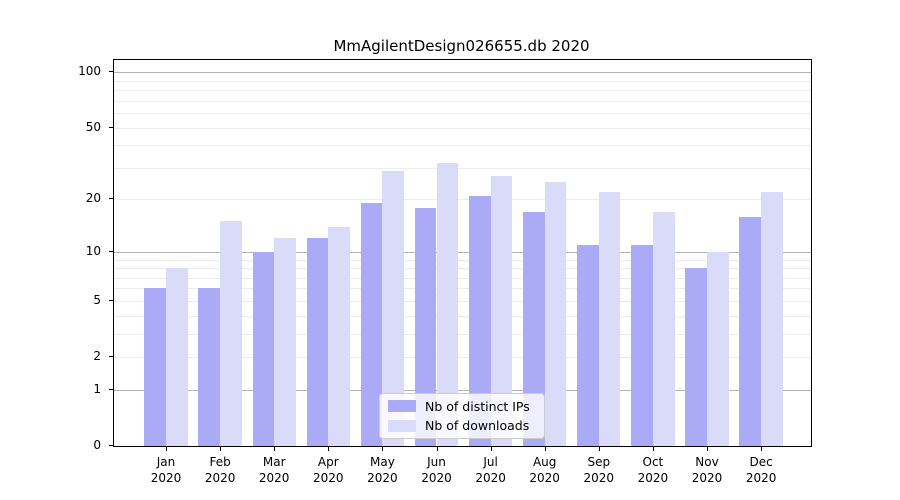 Image resolution: width=900 pixels, height=500 pixels. Describe the element at coordinates (588, 345) in the screenshot. I see `bar-distinct-ips-sep` at that location.